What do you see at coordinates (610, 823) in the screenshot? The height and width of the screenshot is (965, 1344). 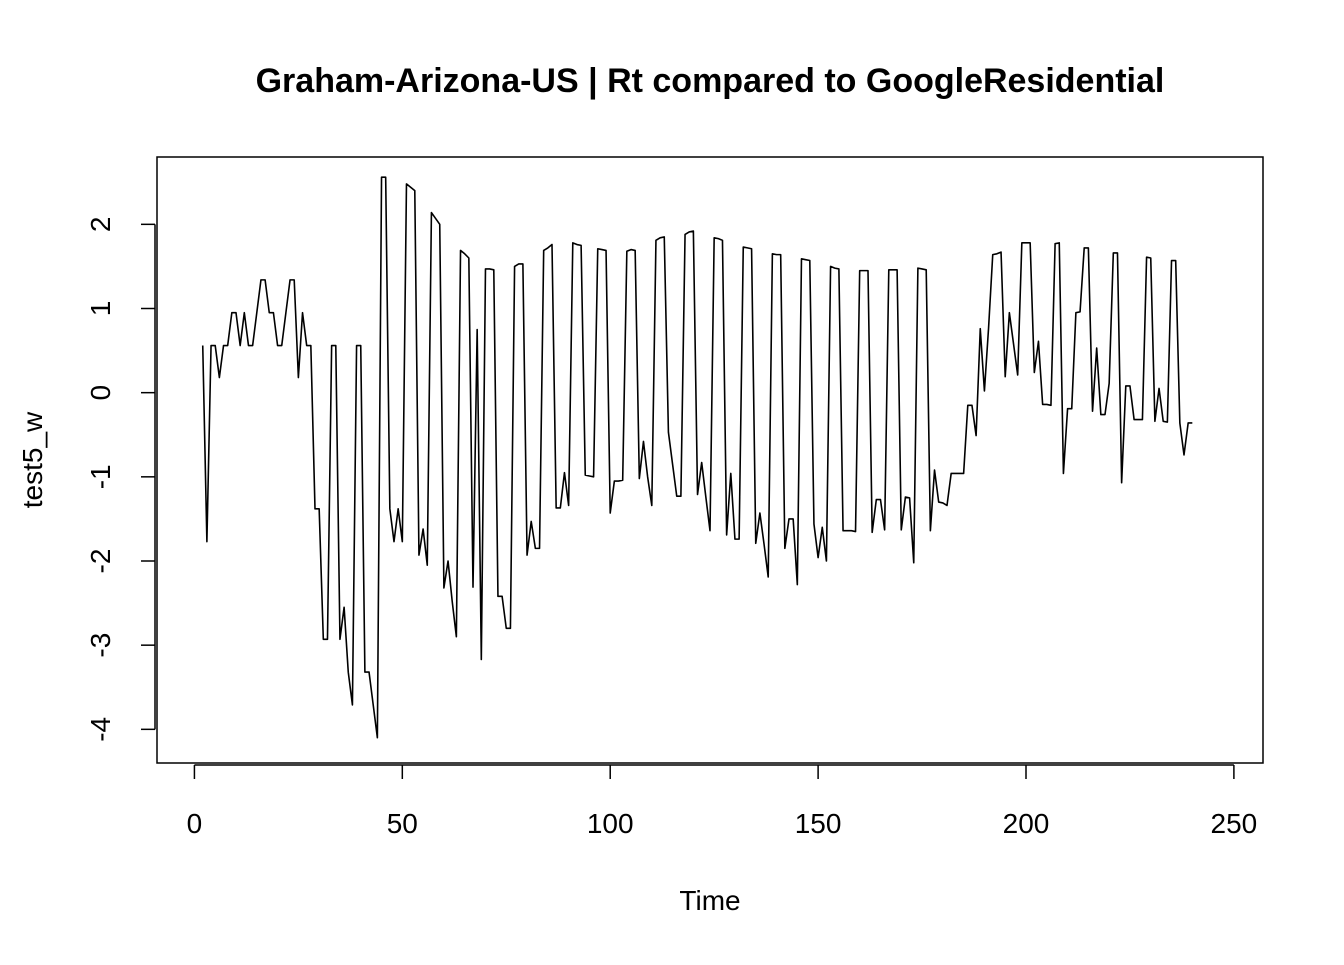 I see `x-tick-label: 100` at bounding box center [610, 823].